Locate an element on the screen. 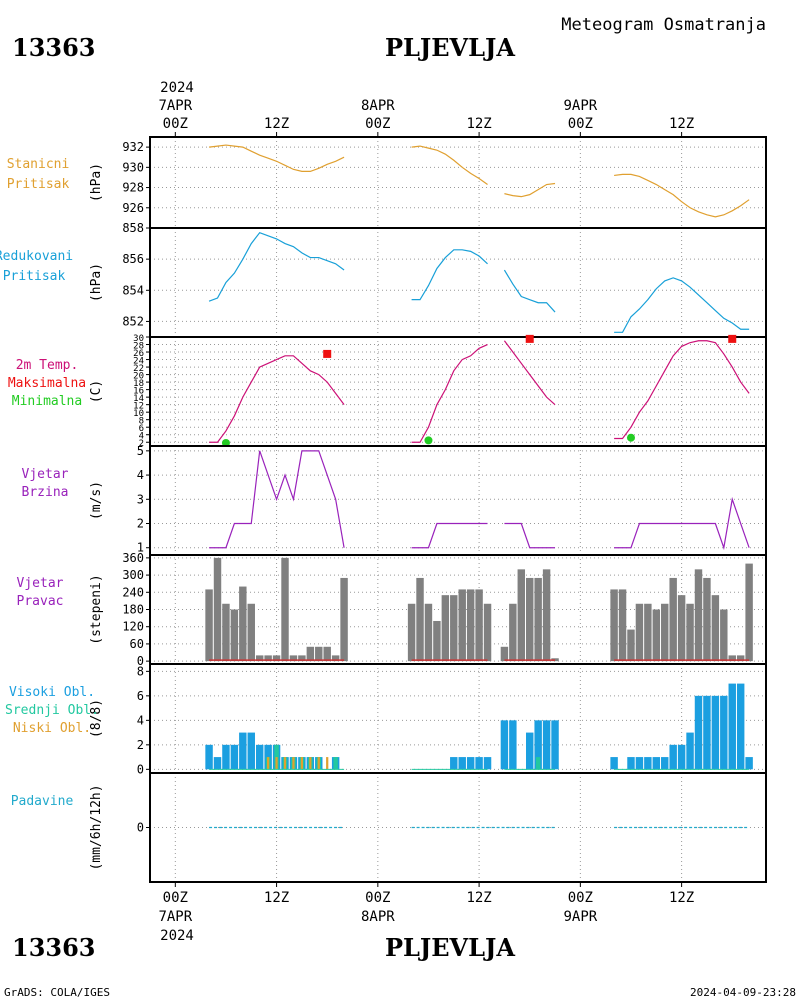 Image resolution: width=800 pixels, height=1005 pixels. panel-label: Pritisak is located at coordinates (38, 184).